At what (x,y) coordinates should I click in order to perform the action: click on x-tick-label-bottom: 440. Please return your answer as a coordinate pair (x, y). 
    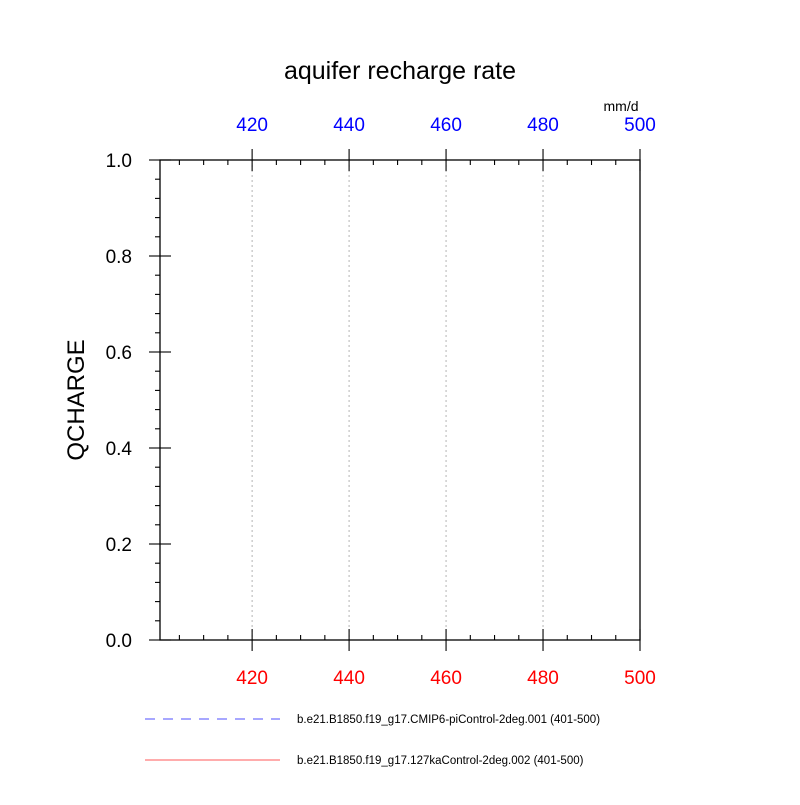
    Looking at the image, I should click on (349, 678).